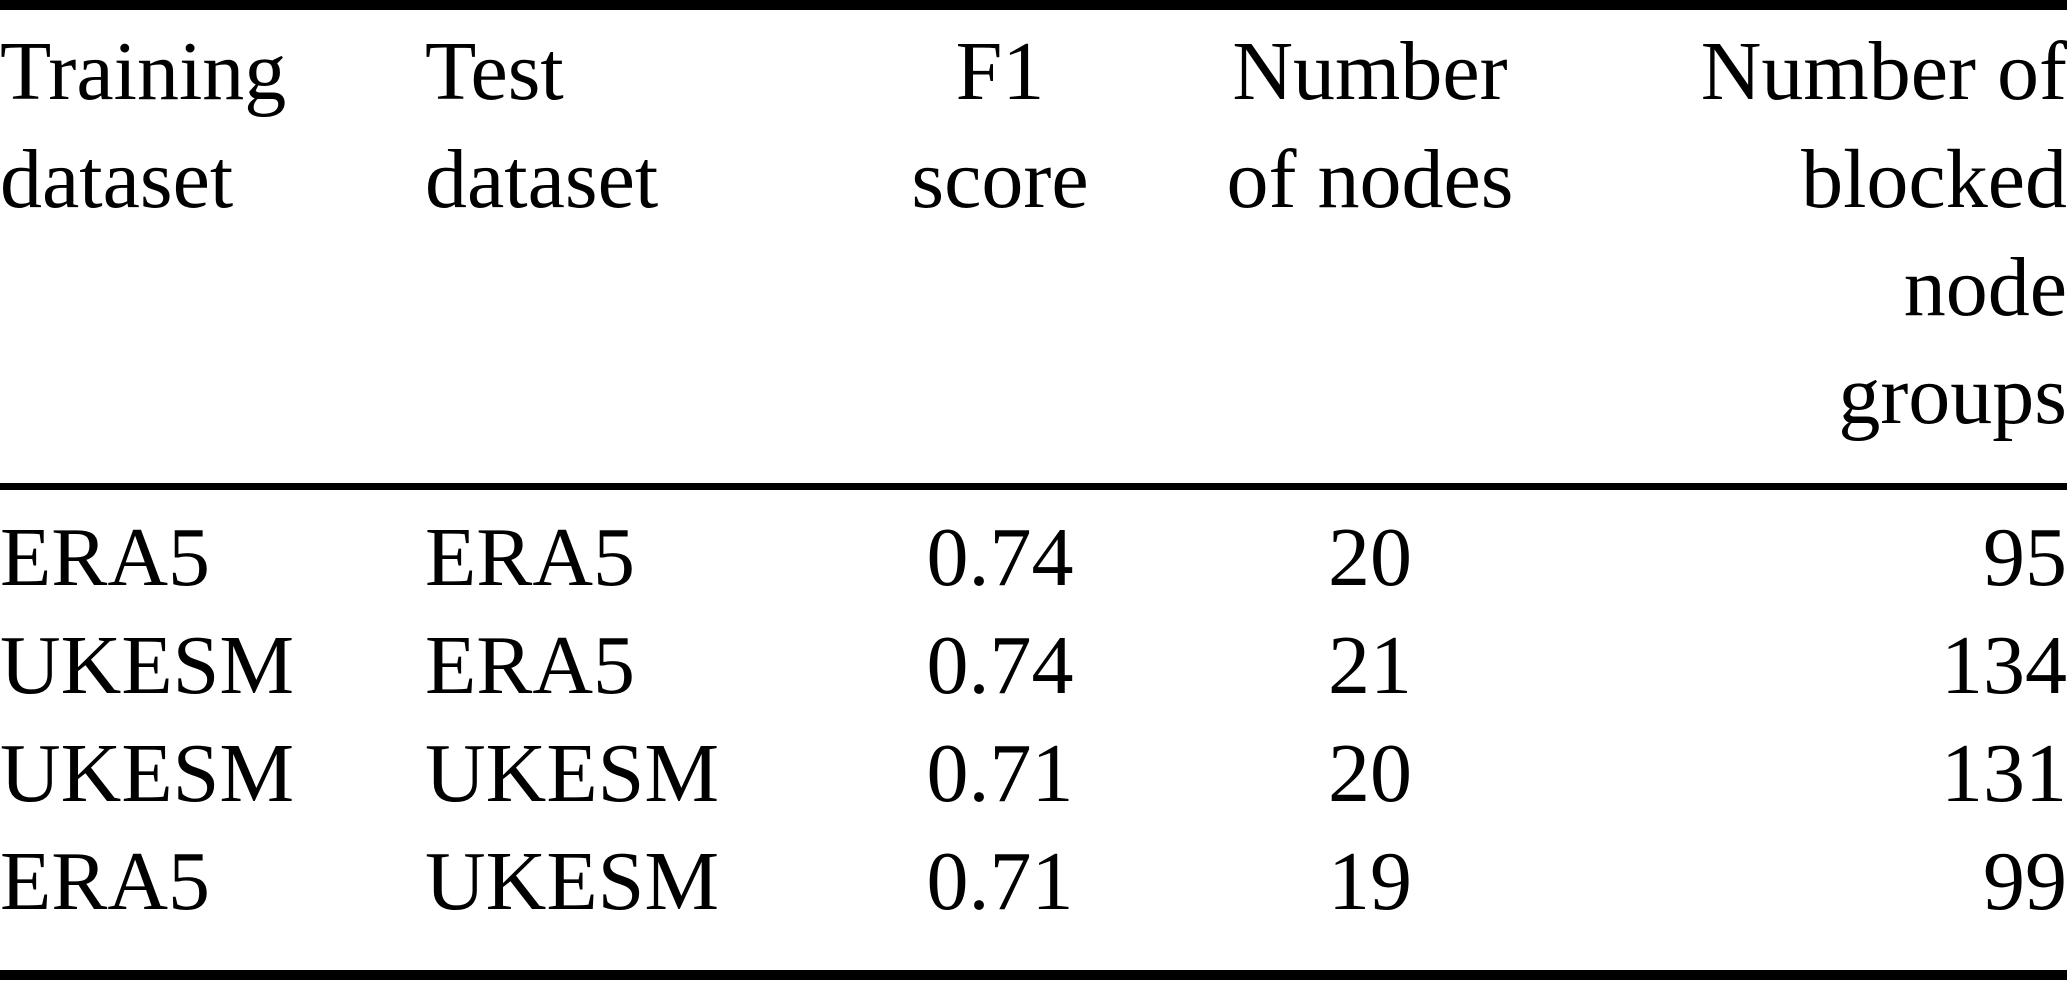  What do you see at coordinates (1370, 881) in the screenshot?
I see `cell-number-of-nodes: 19` at bounding box center [1370, 881].